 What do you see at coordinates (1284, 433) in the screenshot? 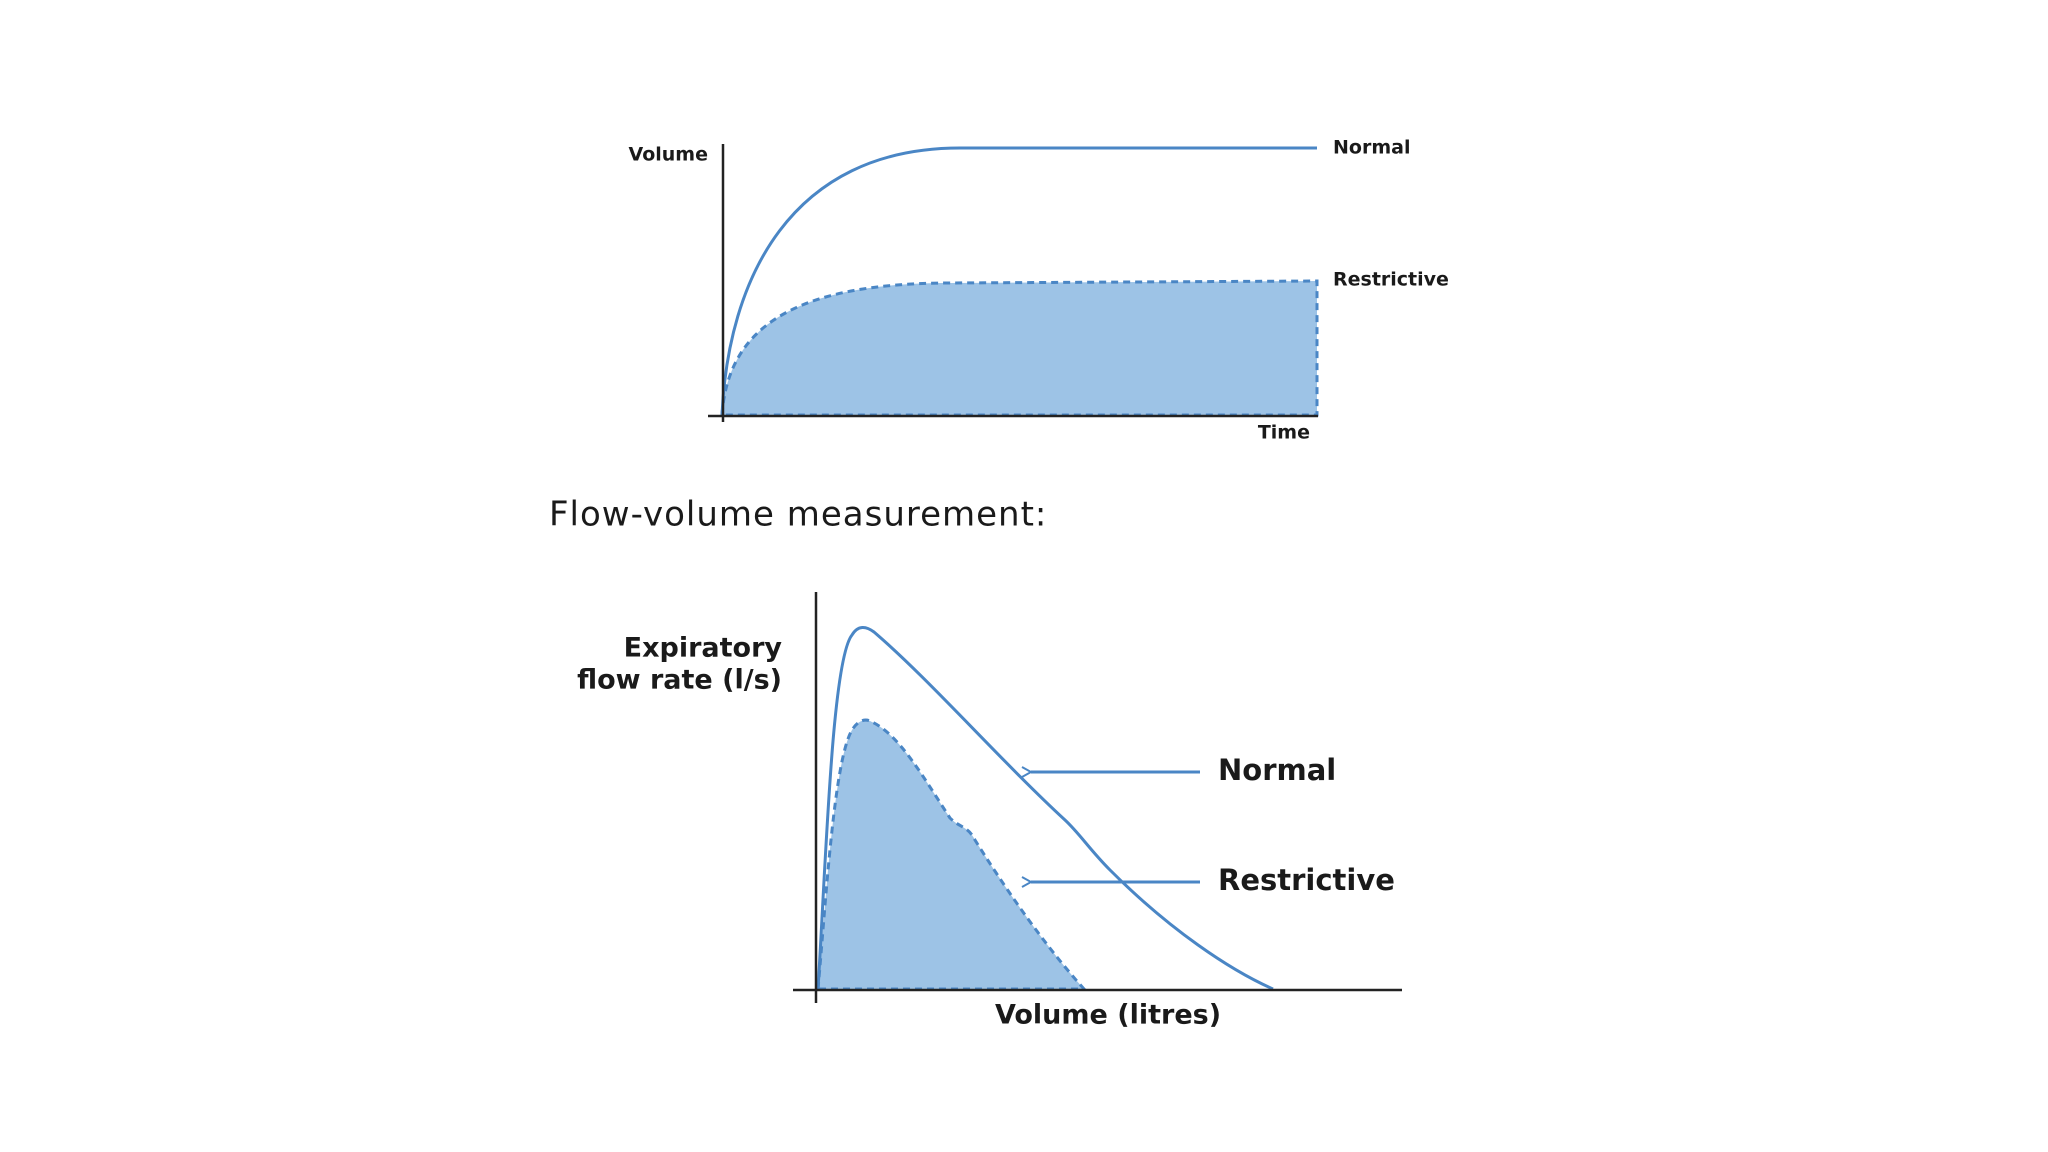
I see `x-label: Time` at bounding box center [1284, 433].